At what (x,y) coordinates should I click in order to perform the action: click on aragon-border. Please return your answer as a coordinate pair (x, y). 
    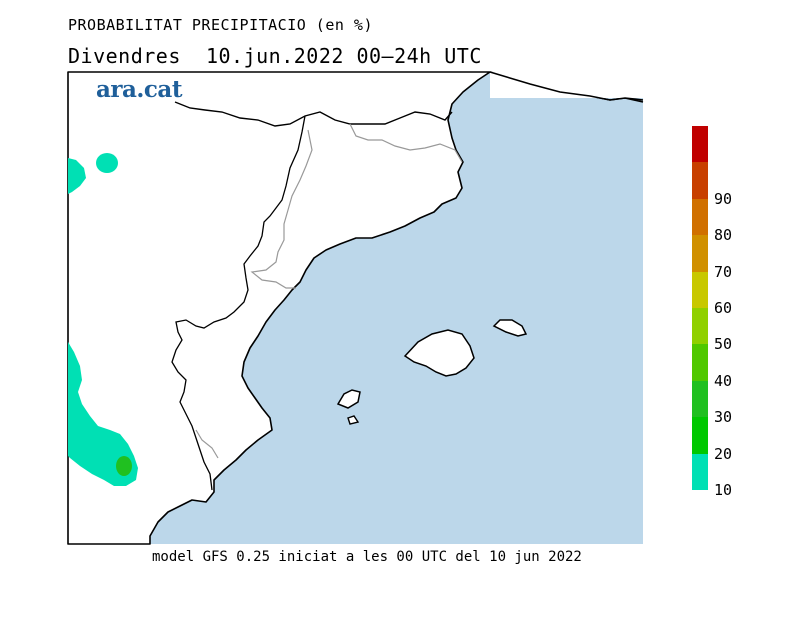
    Looking at the image, I should click on (238, 303).